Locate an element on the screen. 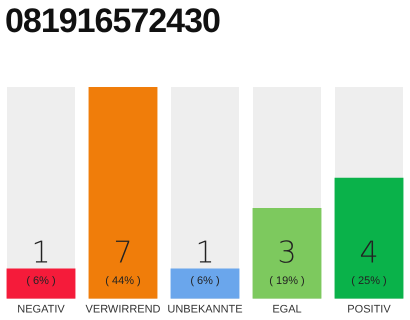 This screenshot has height=320, width=410. annotation: ( 25% ) is located at coordinates (369, 280).